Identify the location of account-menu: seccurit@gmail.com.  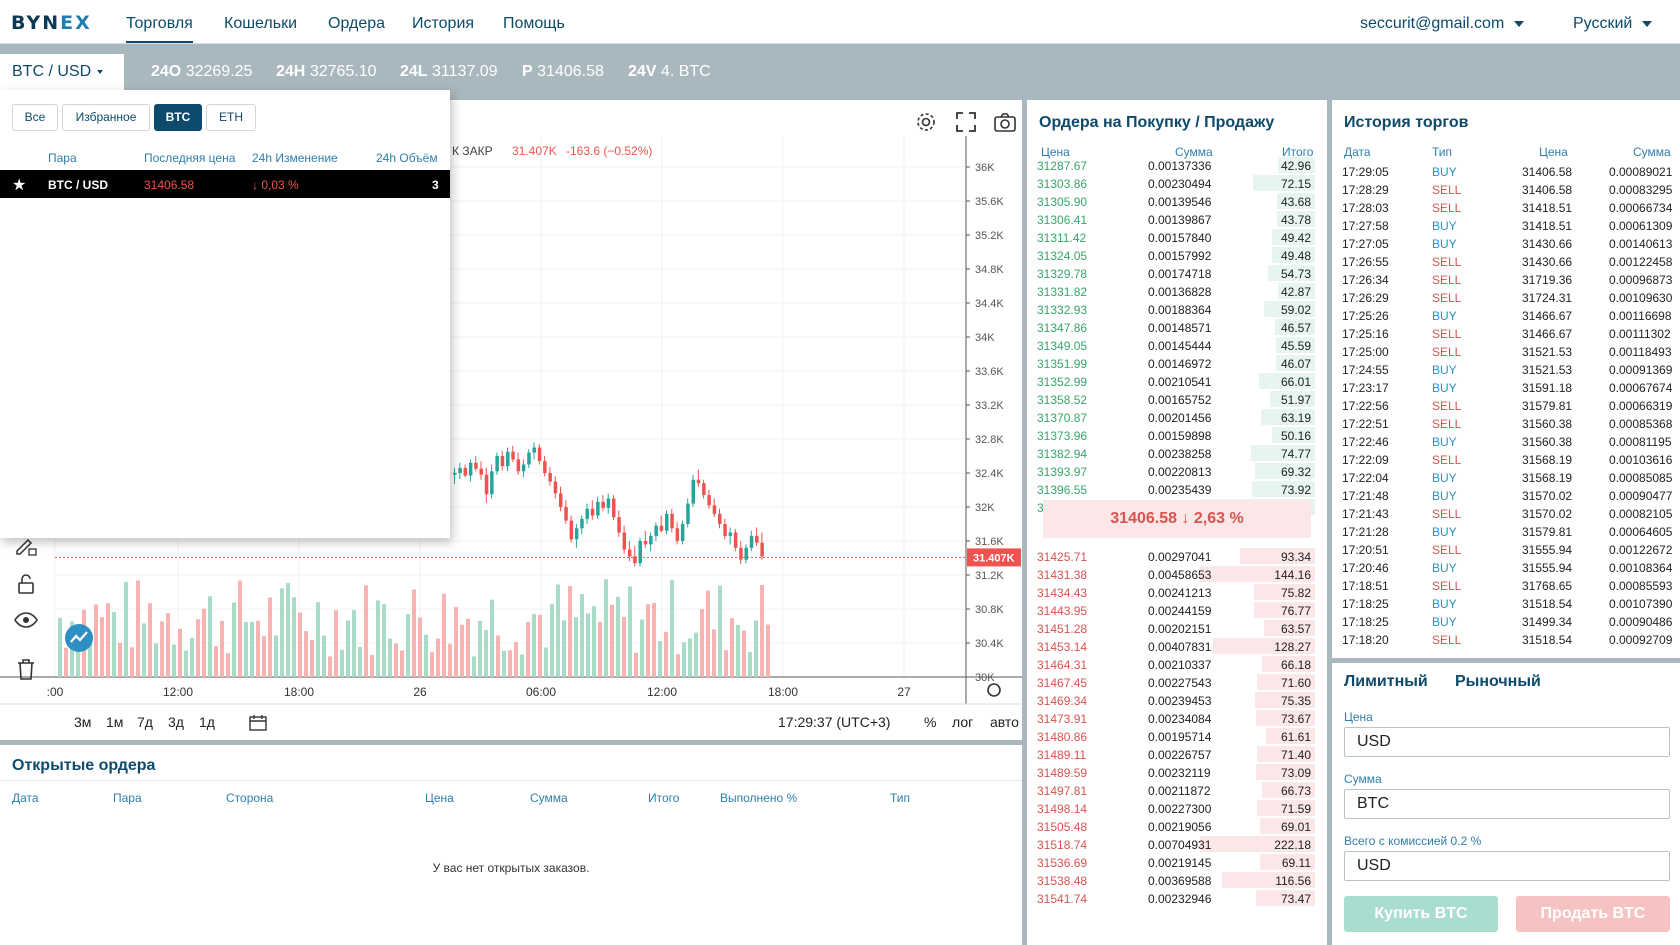
(1442, 24).